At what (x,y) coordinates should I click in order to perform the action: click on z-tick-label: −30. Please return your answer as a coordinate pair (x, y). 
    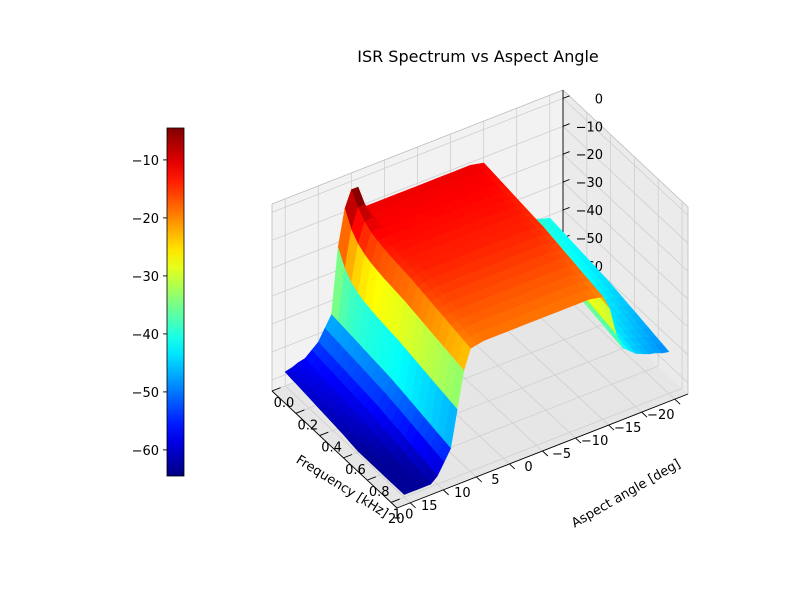
    Looking at the image, I should click on (589, 183).